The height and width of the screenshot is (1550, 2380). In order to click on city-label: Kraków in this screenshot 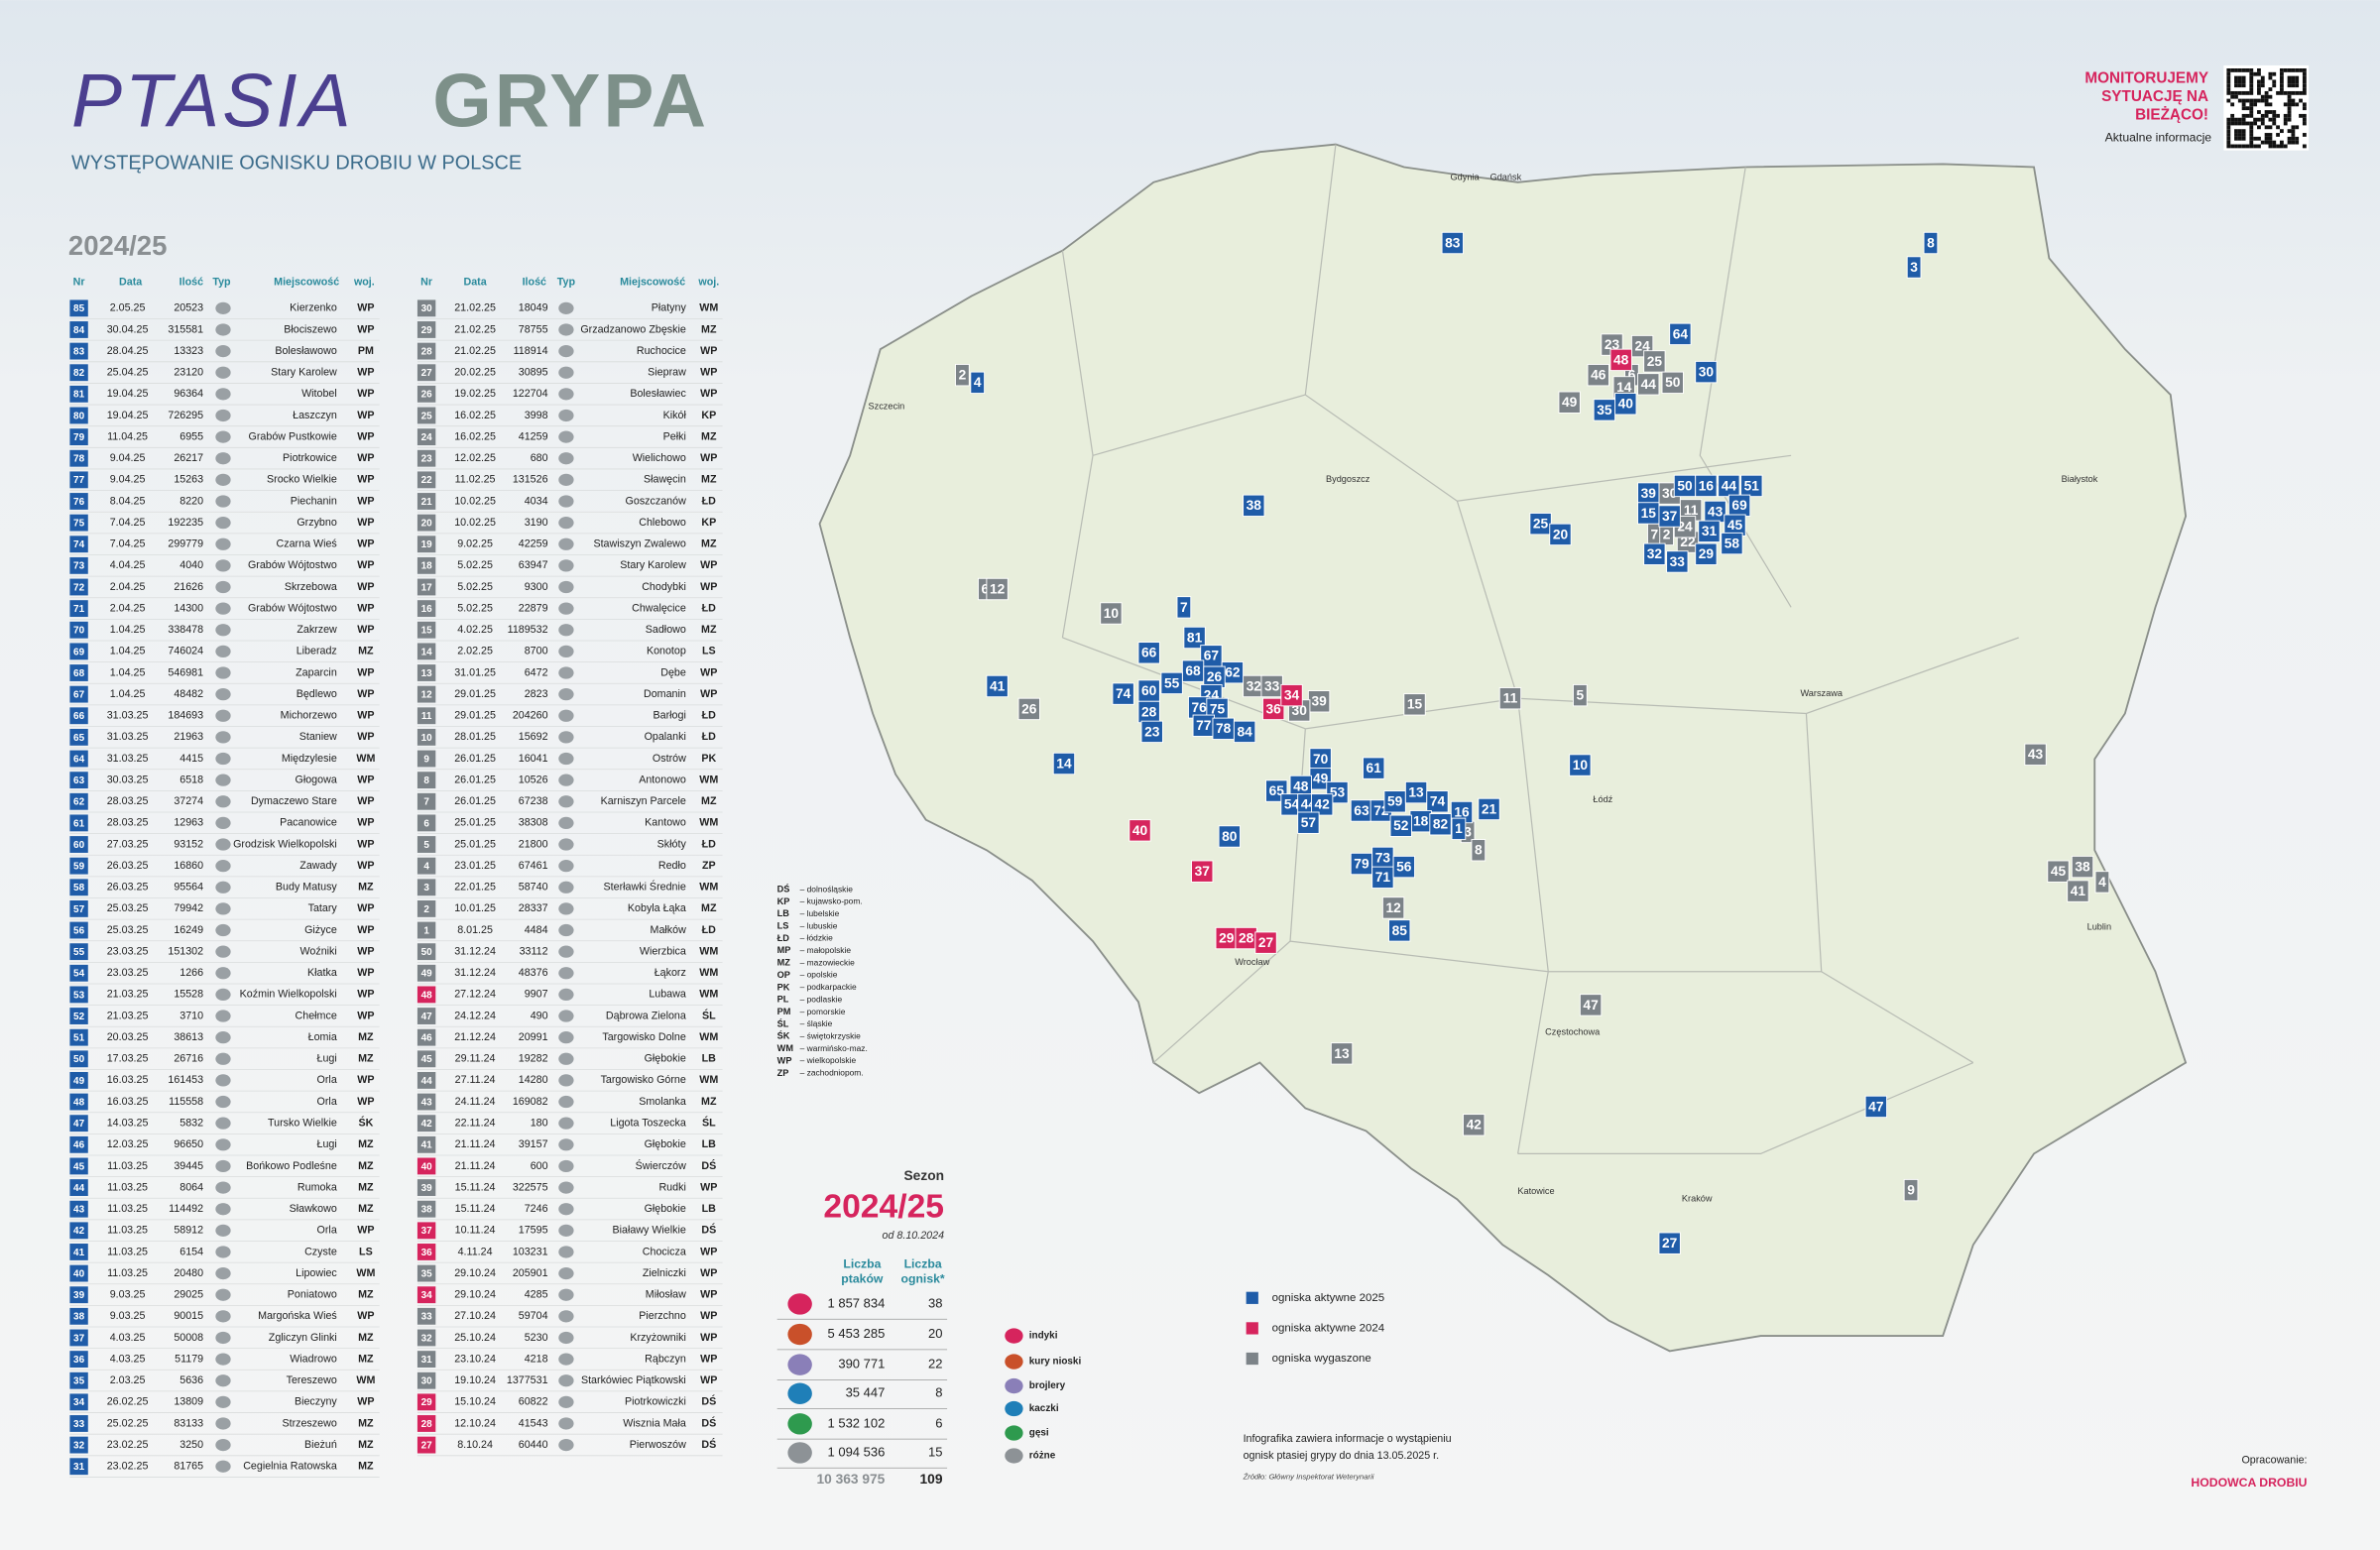, I will do `click(1697, 1199)`.